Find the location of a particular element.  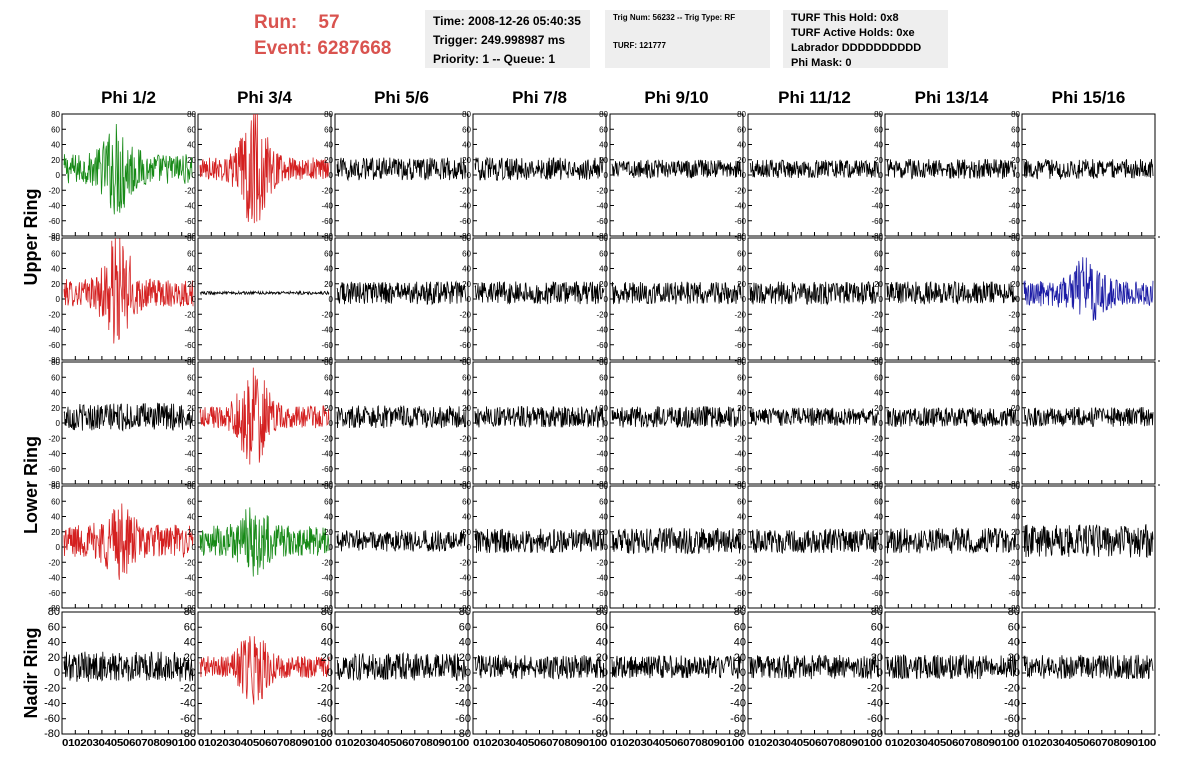

labrador-text: Labrador DDDDDDDDDD is located at coordinates (856, 48).